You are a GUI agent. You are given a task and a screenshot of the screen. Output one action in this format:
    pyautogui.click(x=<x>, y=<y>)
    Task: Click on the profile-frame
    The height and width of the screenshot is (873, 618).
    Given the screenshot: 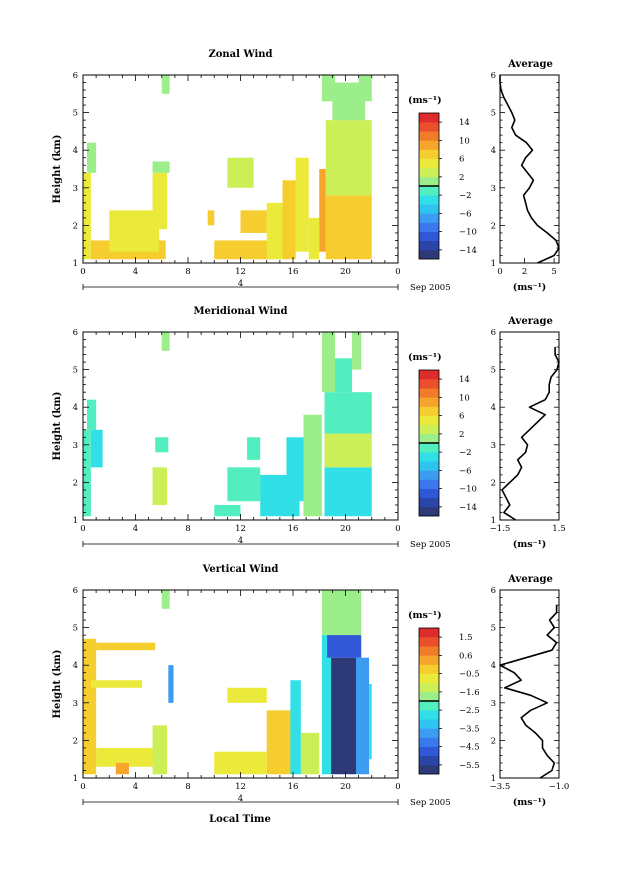 What is the action you would take?
    pyautogui.click(x=529, y=684)
    